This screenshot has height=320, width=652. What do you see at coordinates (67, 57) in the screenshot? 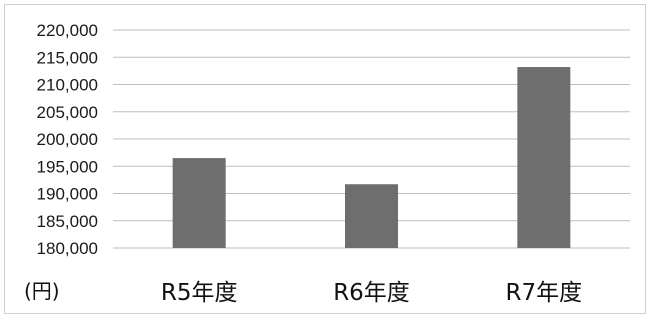
I see `y-tick-label: 215,000` at bounding box center [67, 57].